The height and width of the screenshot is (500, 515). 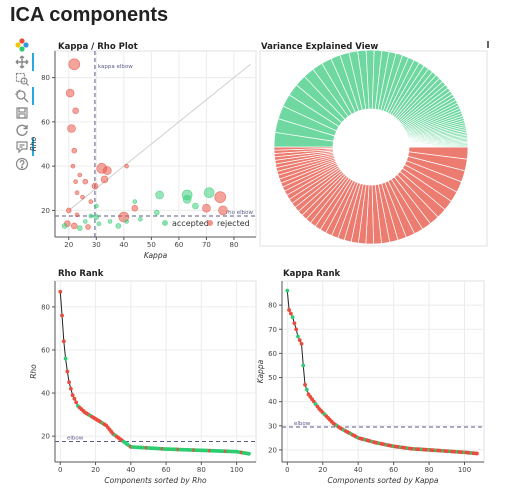 What do you see at coordinates (312, 274) in the screenshot?
I see `kappa-rank-title: Kappa Rank` at bounding box center [312, 274].